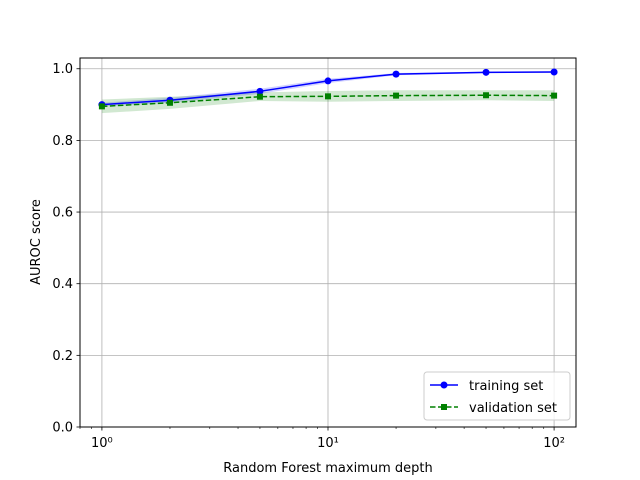 This screenshot has width=640, height=480. Describe the element at coordinates (62, 213) in the screenshot. I see `y-tick-label: 0.6` at that location.